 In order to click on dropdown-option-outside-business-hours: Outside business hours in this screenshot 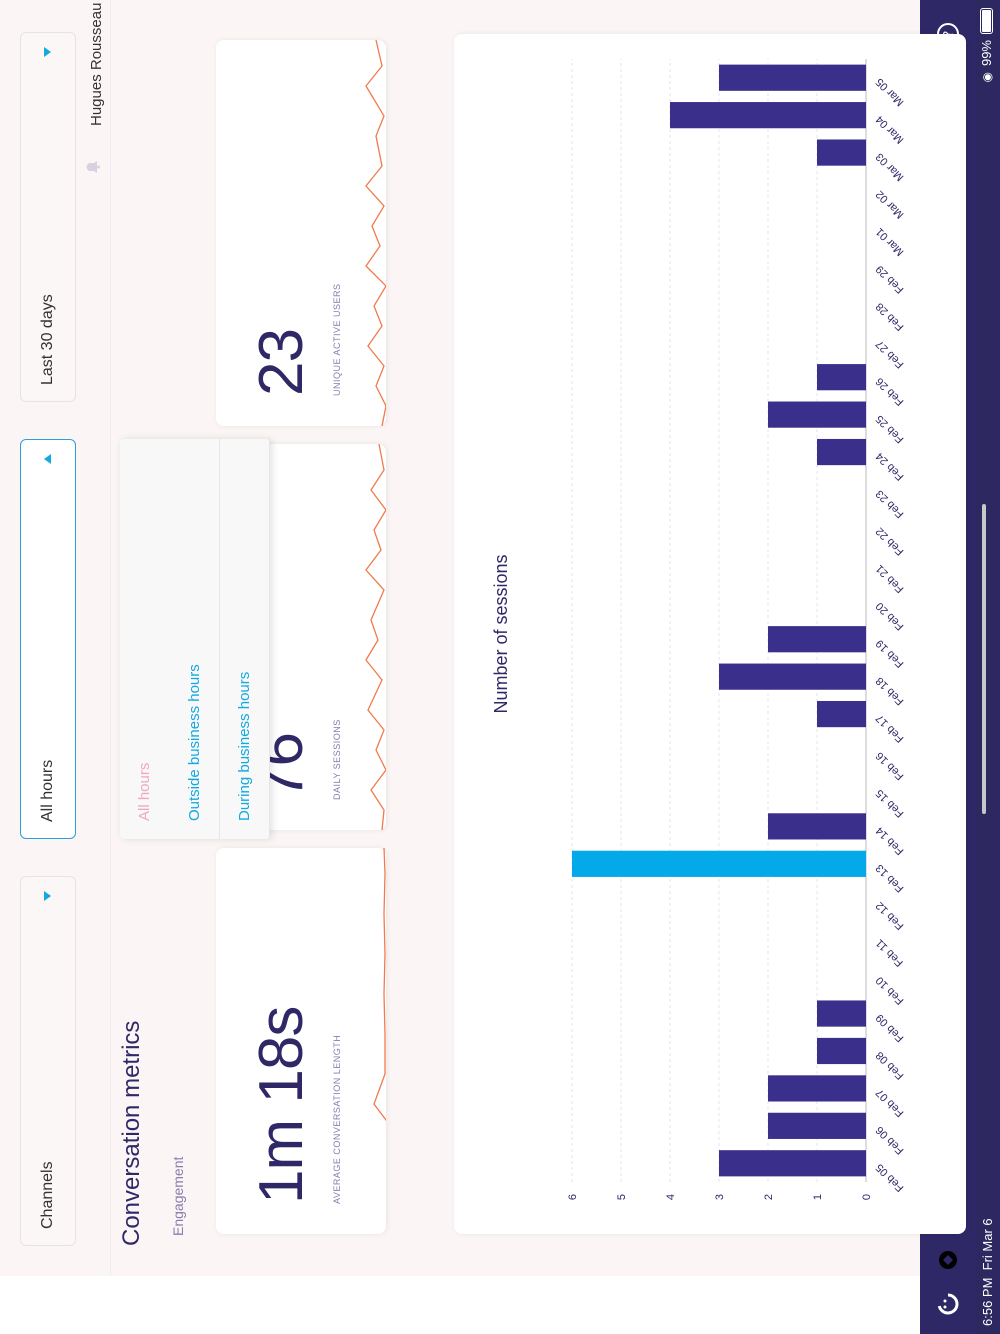, I will do `click(195, 639)`.